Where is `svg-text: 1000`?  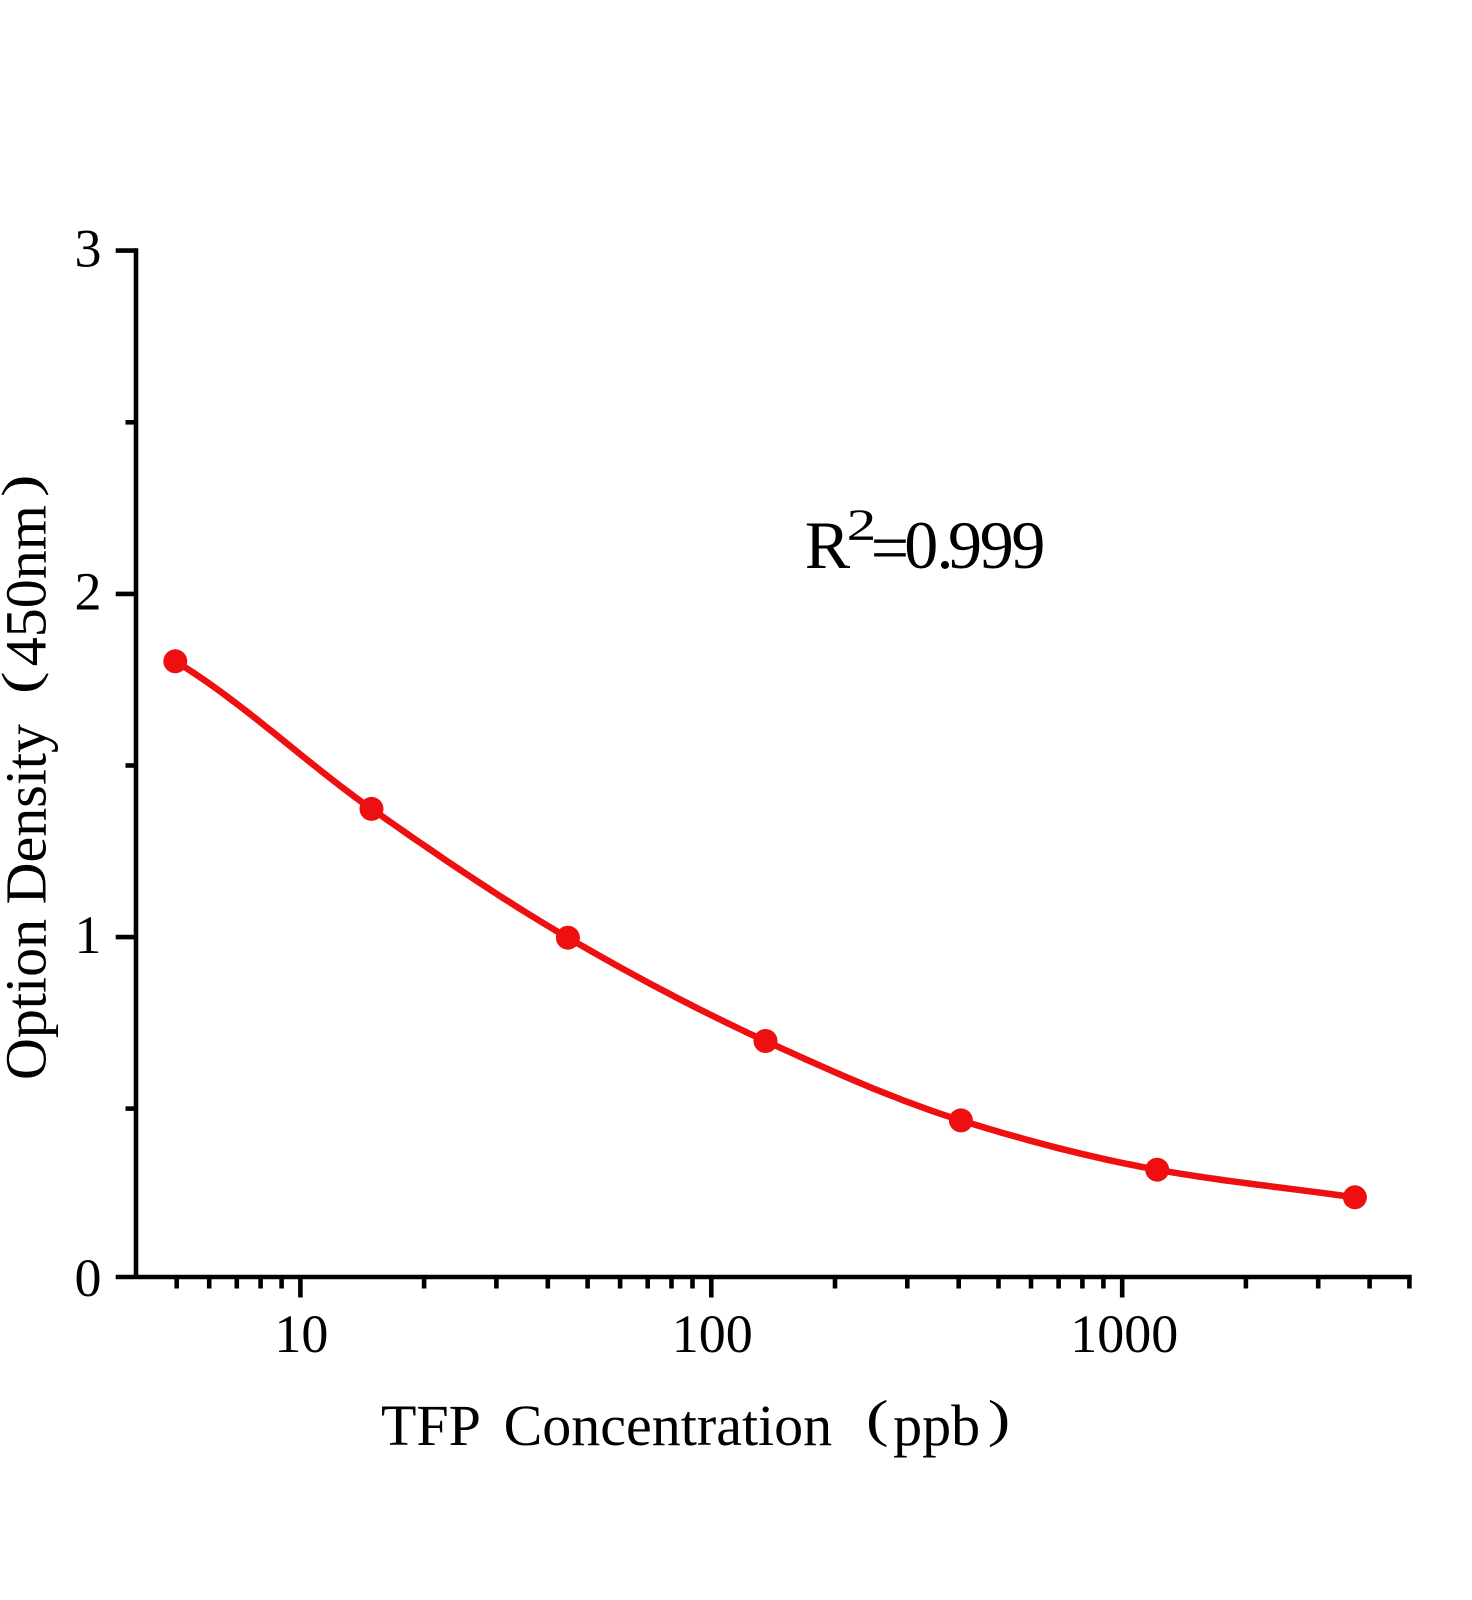
svg-text: 1000 is located at coordinates (1124, 1334).